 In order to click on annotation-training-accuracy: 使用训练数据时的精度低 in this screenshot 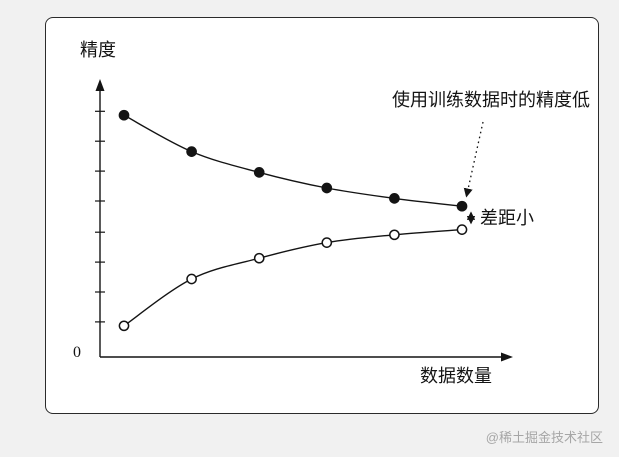, I will do `click(491, 100)`.